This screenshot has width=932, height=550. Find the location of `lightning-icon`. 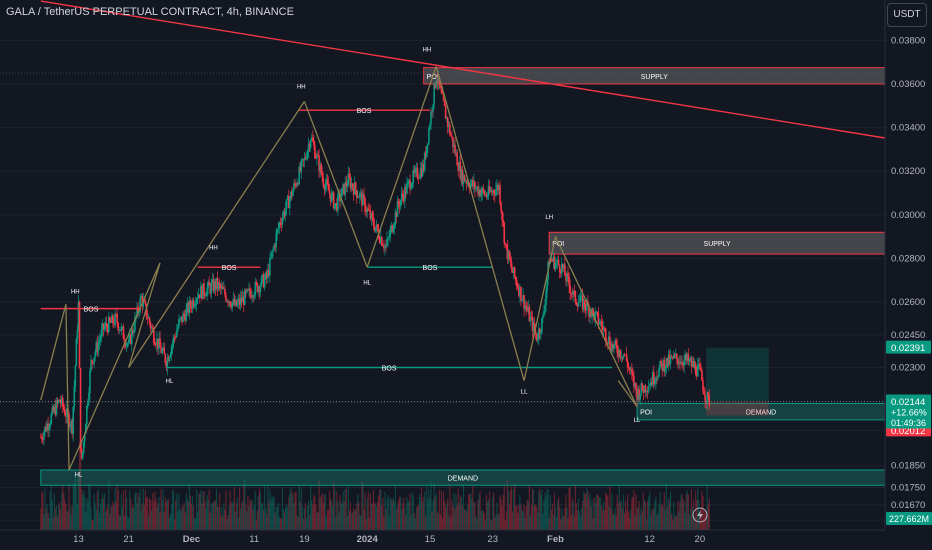

lightning-icon is located at coordinates (700, 515).